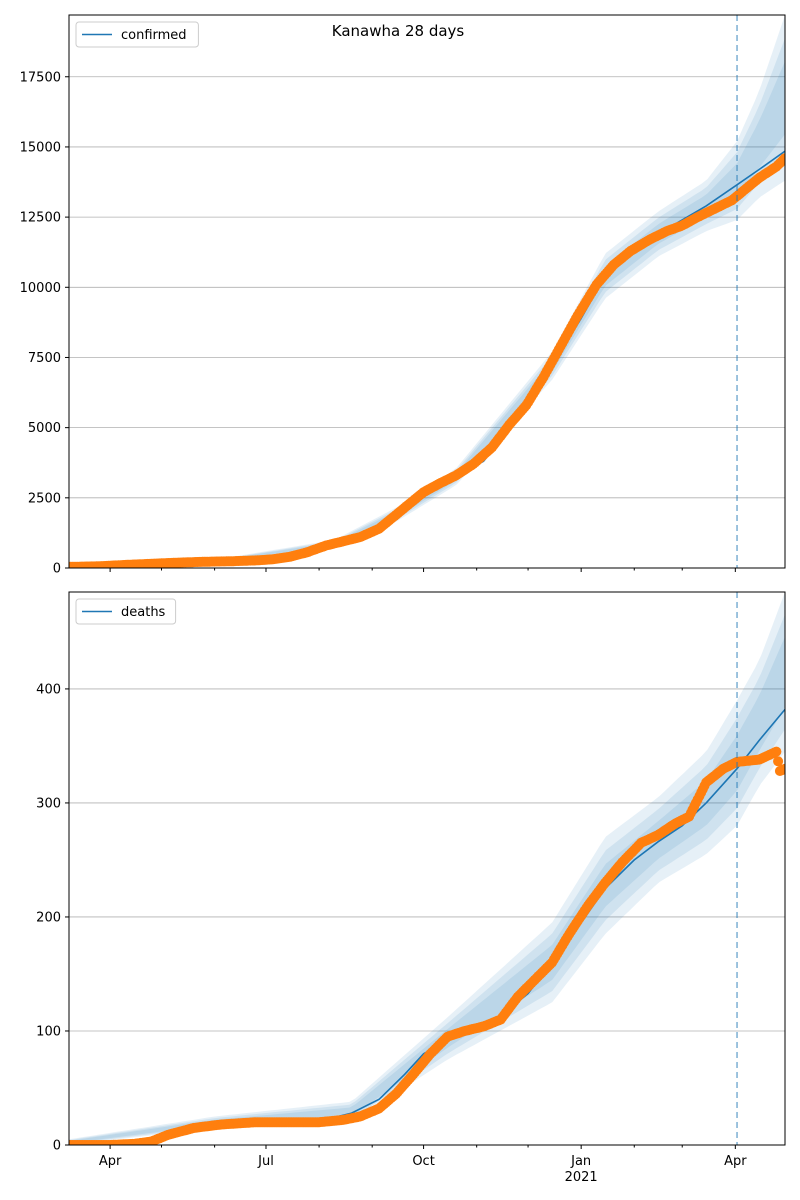 This screenshot has width=800, height=1200. Describe the element at coordinates (398, 31) in the screenshot. I see `chart-title: Kanawha 28 days` at that location.